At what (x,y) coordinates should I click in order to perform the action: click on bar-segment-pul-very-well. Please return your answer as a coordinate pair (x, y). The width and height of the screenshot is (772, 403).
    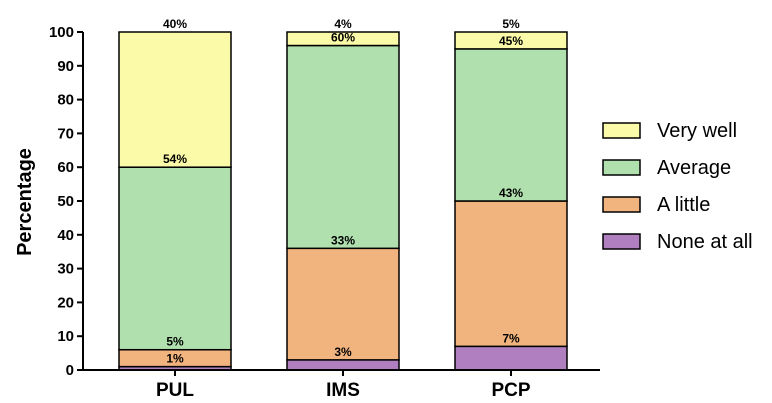
    Looking at the image, I should click on (175, 99).